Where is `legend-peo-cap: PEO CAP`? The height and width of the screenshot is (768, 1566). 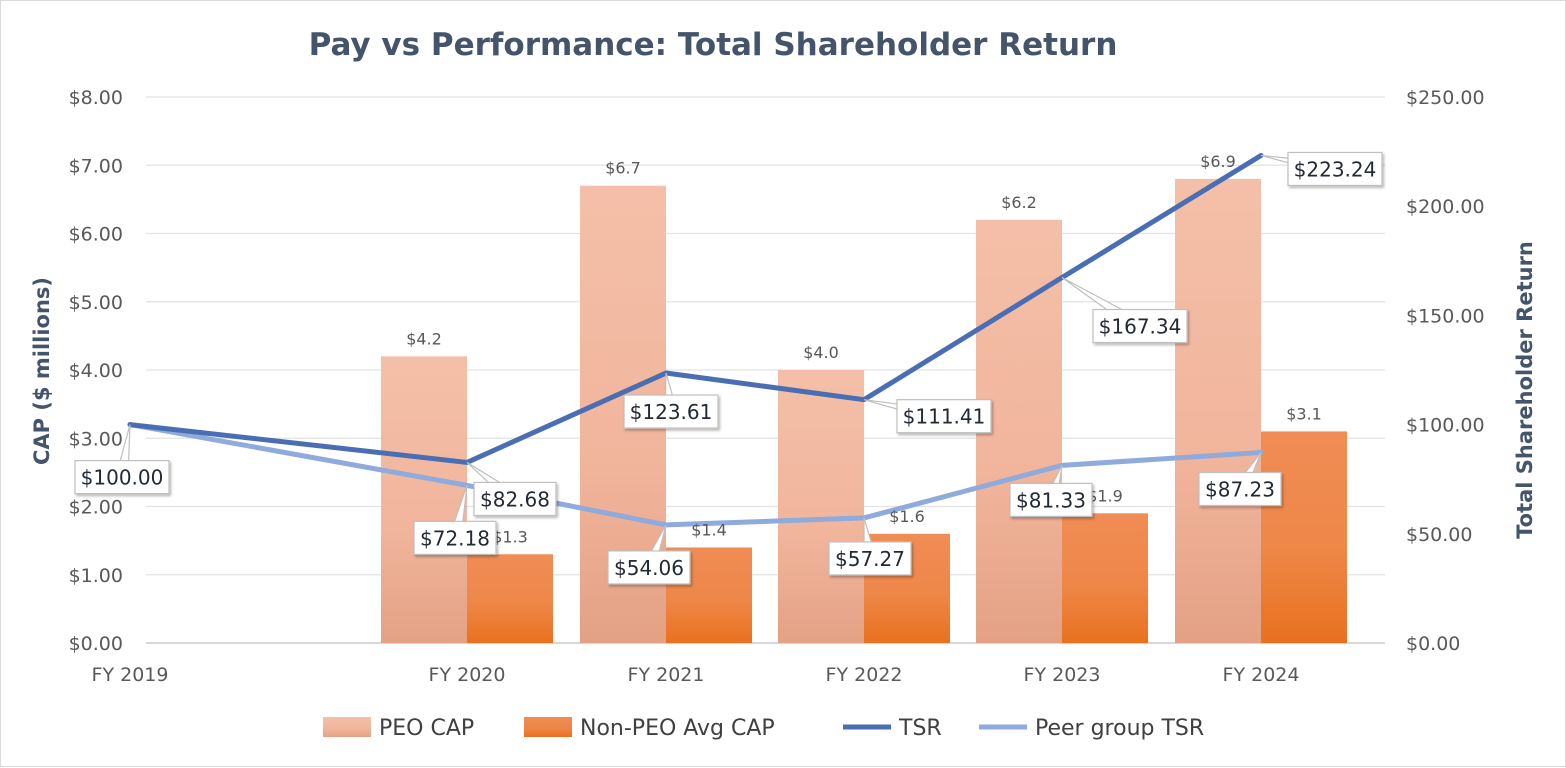
legend-peo-cap: PEO CAP is located at coordinates (398, 728).